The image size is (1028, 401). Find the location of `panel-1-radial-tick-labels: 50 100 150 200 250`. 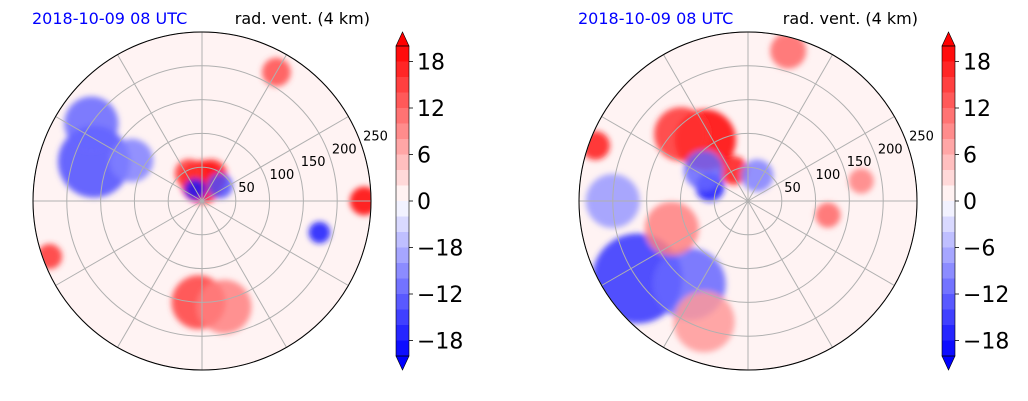

panel-1-radial-tick-labels: 50 100 150 200 250 is located at coordinates (313, 162).